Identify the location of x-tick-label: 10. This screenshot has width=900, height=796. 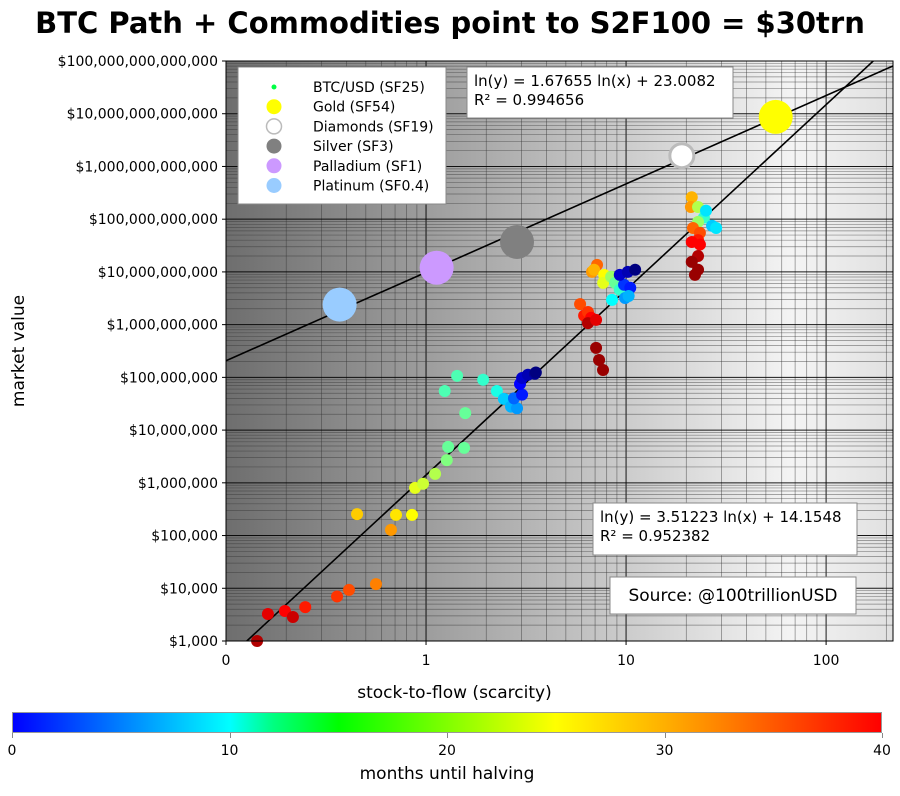
(626, 661).